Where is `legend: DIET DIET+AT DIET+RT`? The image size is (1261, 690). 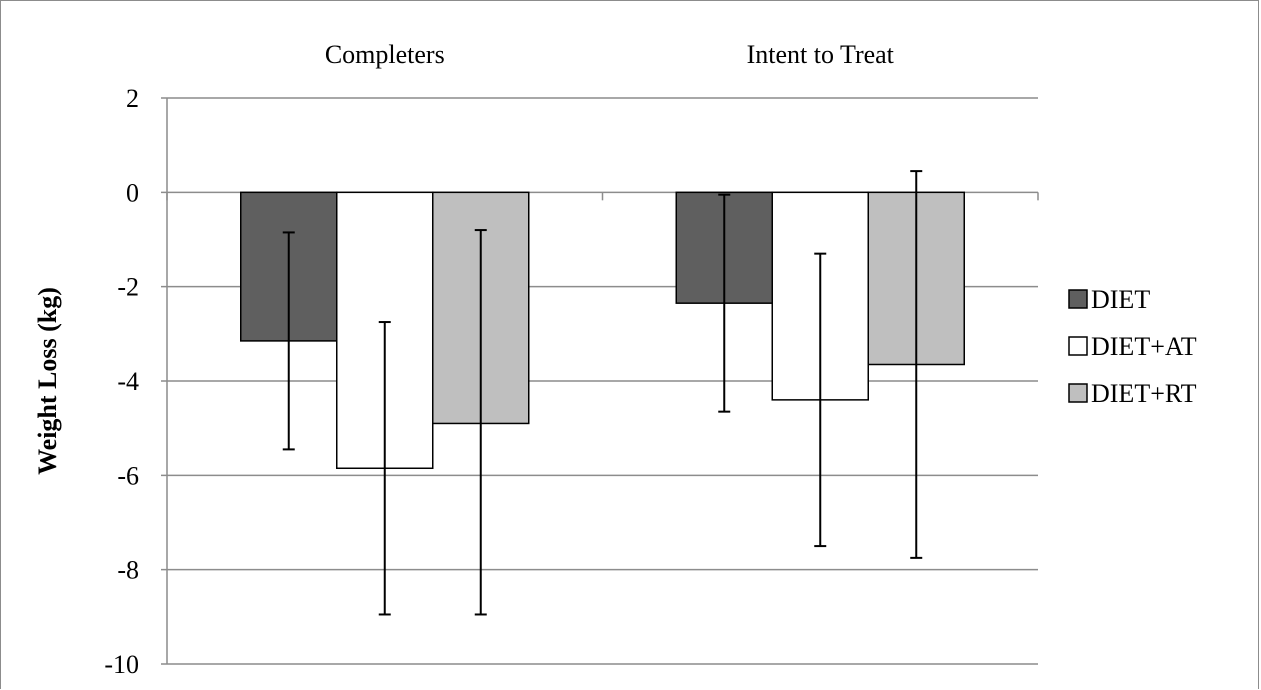 legend: DIET DIET+AT DIET+RT is located at coordinates (1132, 346).